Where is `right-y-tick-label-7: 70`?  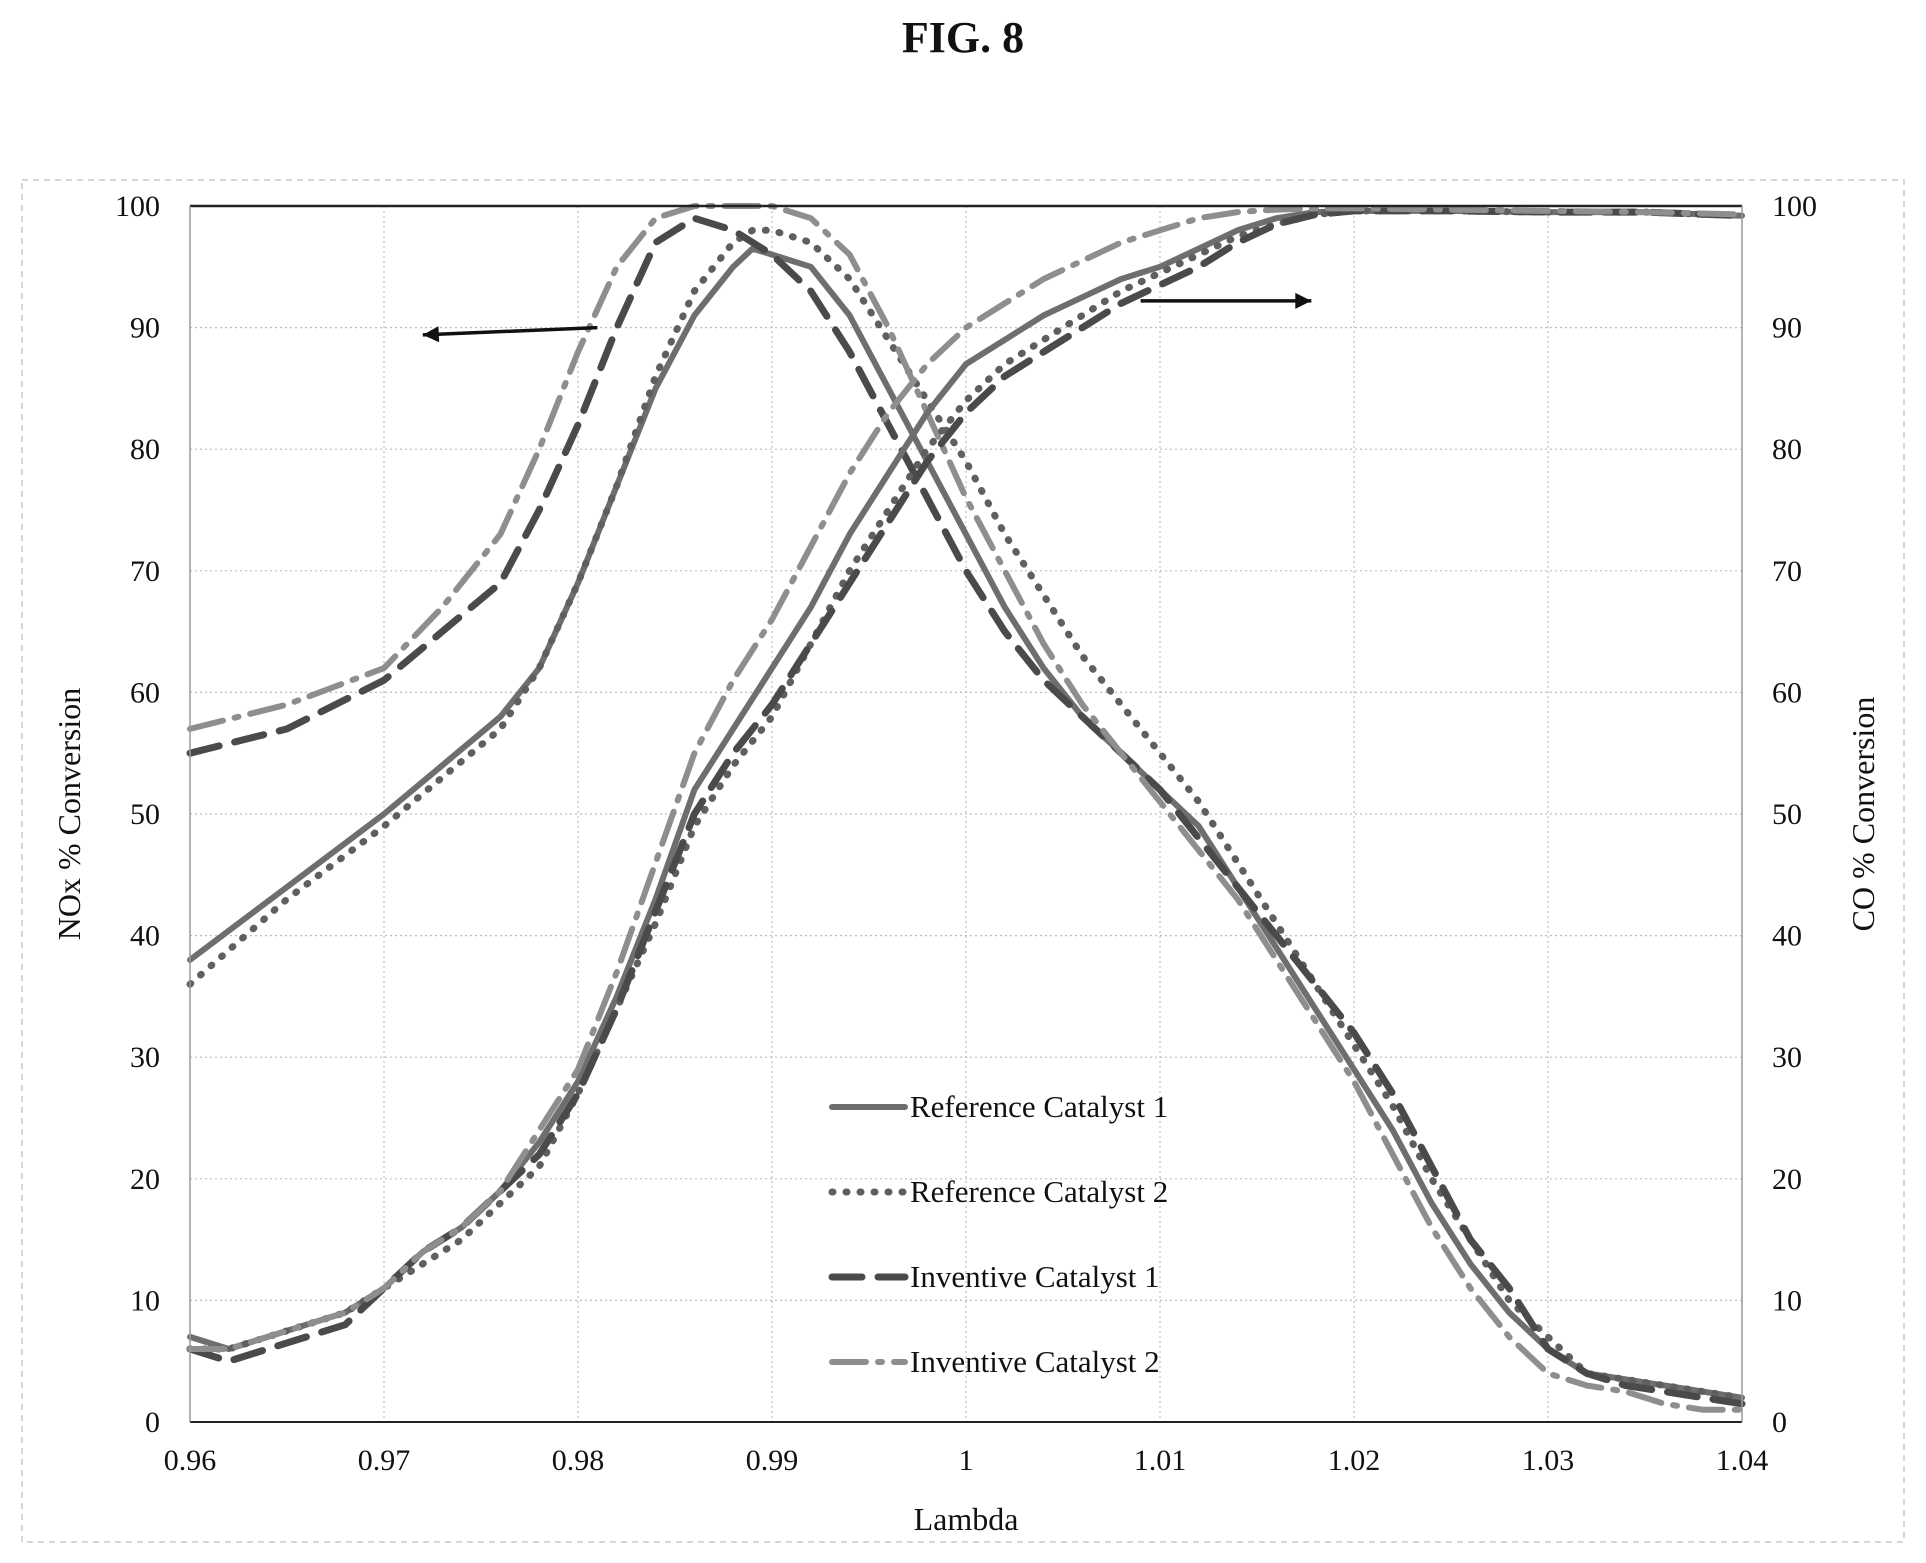 right-y-tick-label-7: 70 is located at coordinates (1787, 571).